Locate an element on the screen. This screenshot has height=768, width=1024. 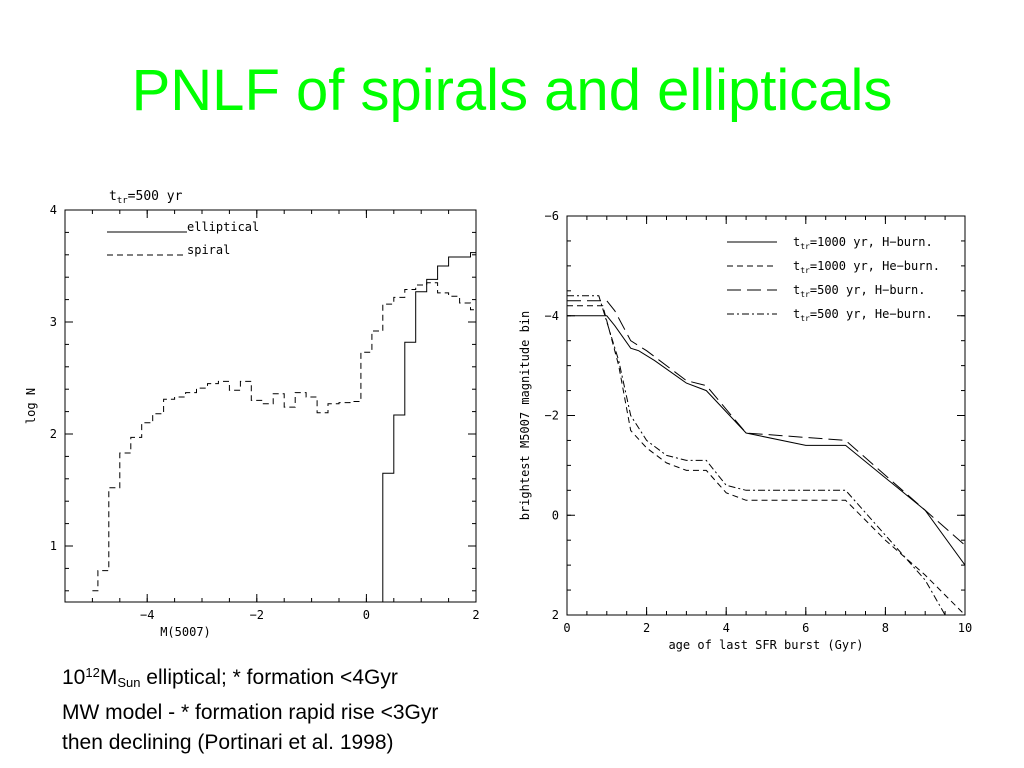
x-tick-label: −2 is located at coordinates (257, 615).